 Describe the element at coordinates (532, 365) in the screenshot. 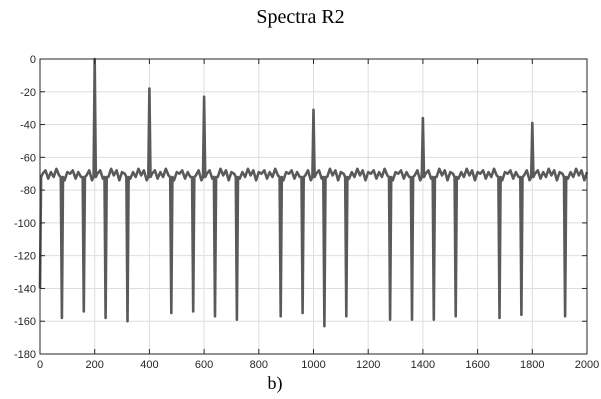

I see `x-tick-label: 1800` at that location.